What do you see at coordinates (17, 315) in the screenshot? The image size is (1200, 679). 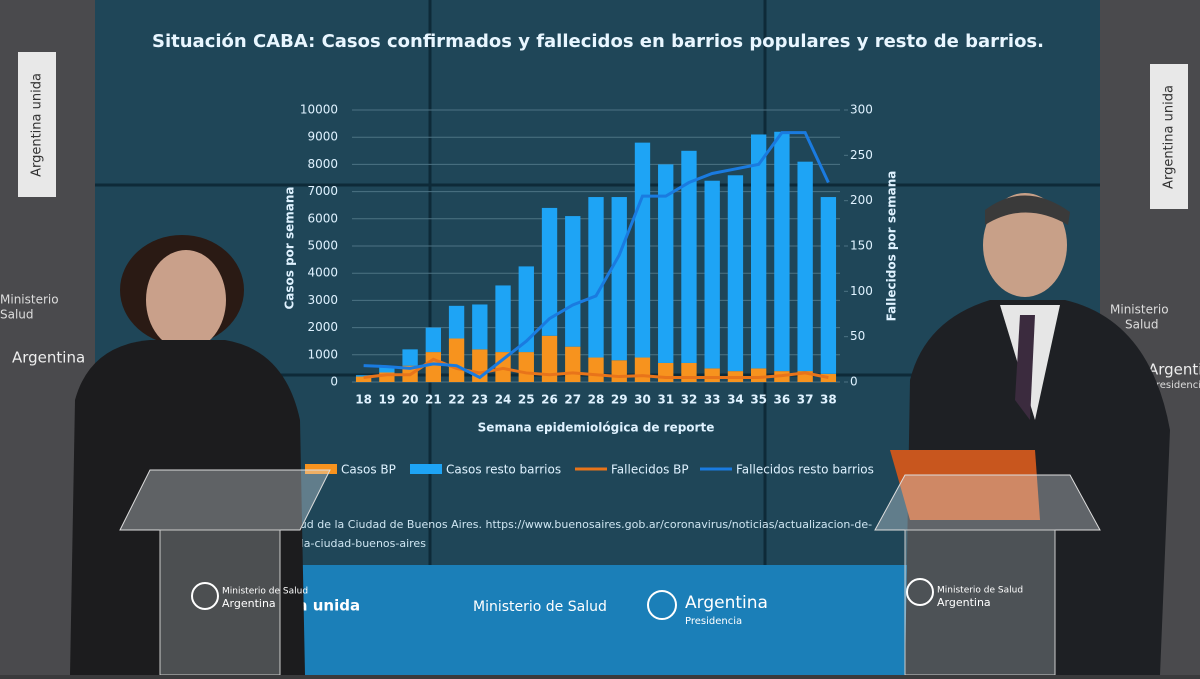 I see `side-text: Salud` at bounding box center [17, 315].